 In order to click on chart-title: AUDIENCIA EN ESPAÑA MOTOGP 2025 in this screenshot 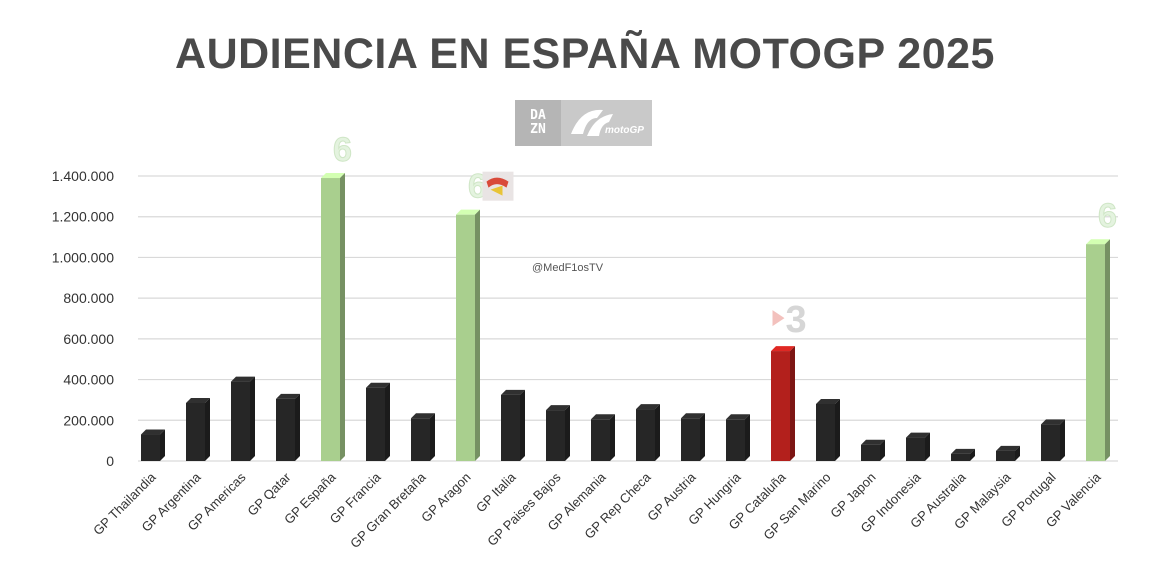, I will do `click(585, 54)`.